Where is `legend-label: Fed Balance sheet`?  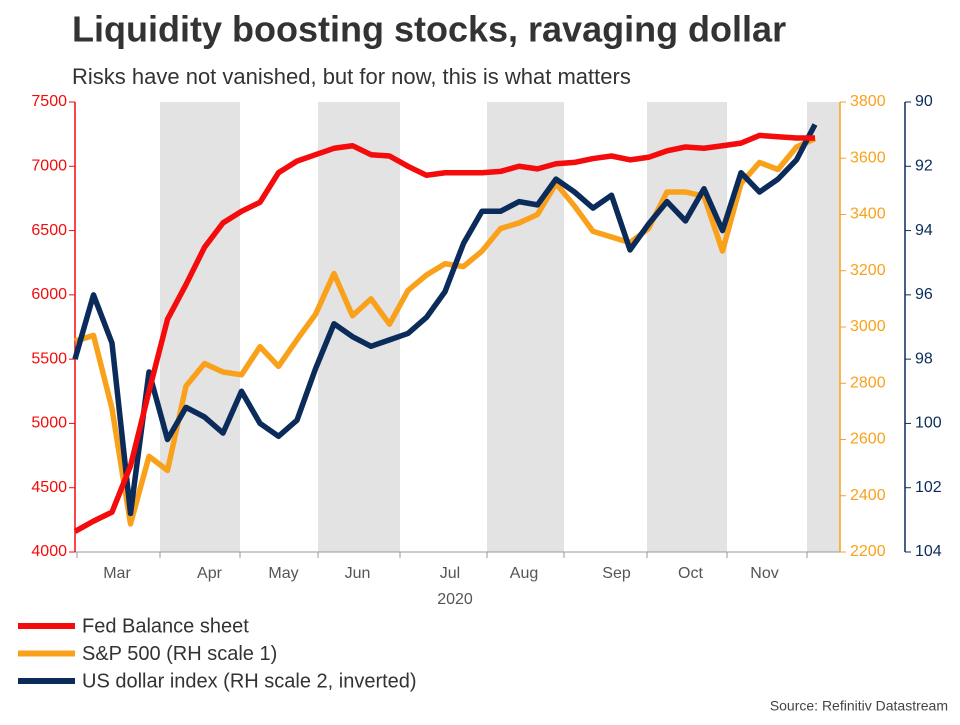
legend-label: Fed Balance sheet is located at coordinates (165, 626).